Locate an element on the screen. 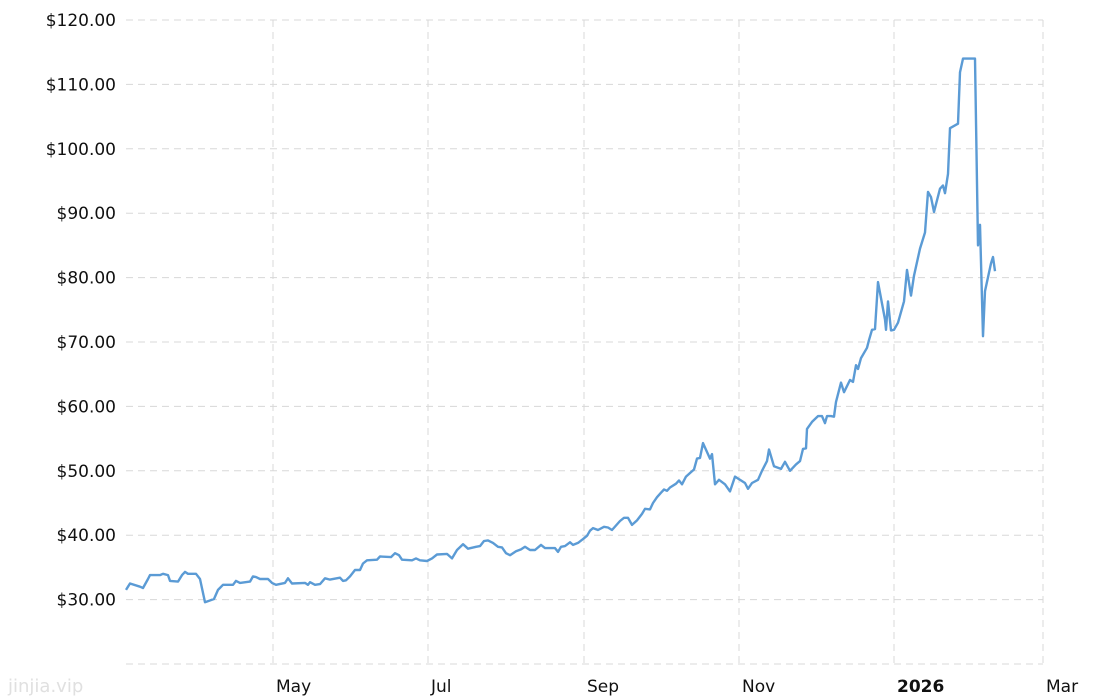 Image resolution: width=1110 pixels, height=700 pixels. watermark: jinjia.vip is located at coordinates (45, 686).